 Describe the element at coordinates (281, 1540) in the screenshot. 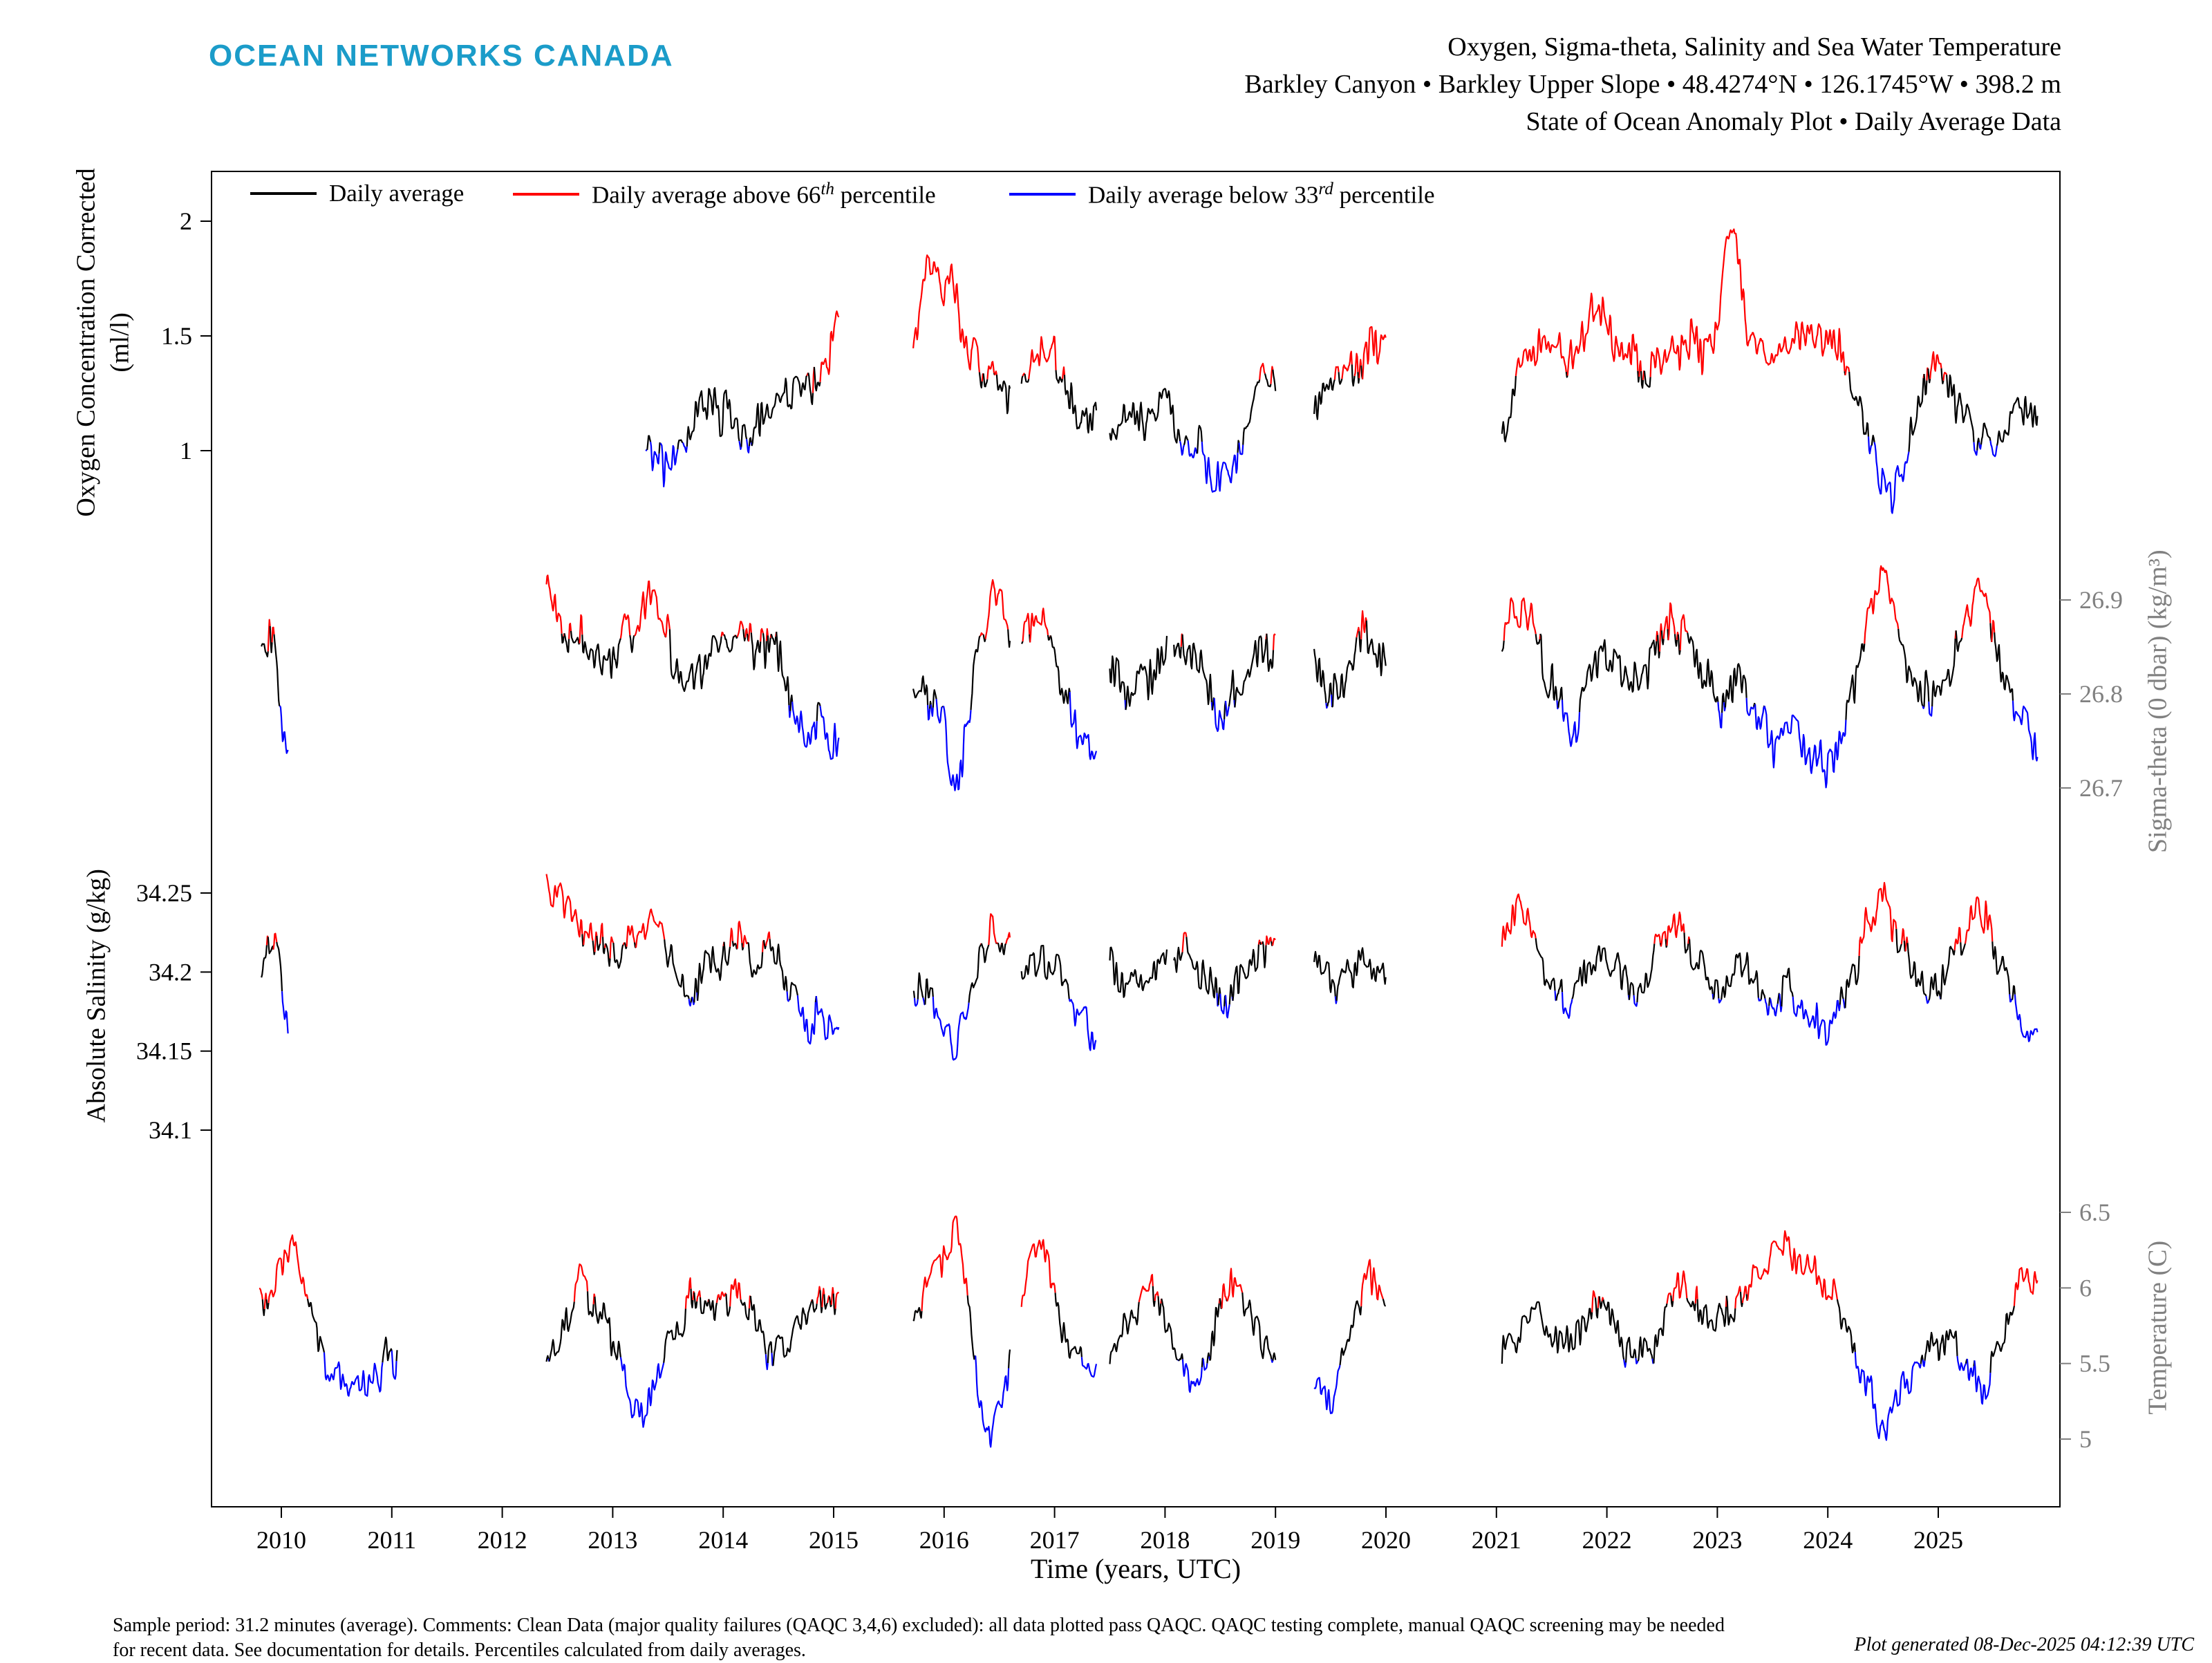

I see `x-tick-label: 2010` at that location.